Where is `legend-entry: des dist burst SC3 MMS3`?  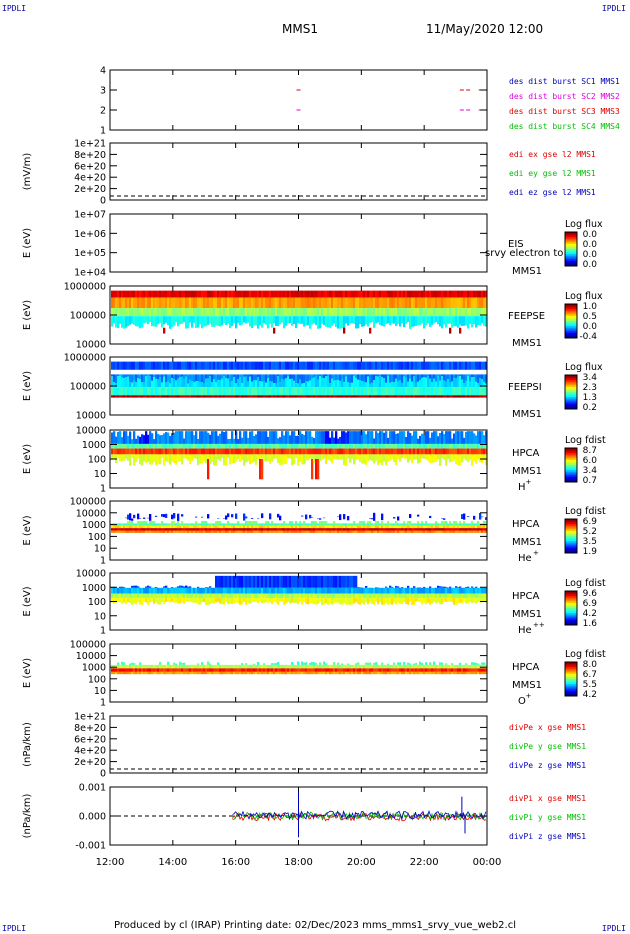 legend-entry: des dist burst SC3 MMS3 is located at coordinates (564, 111).